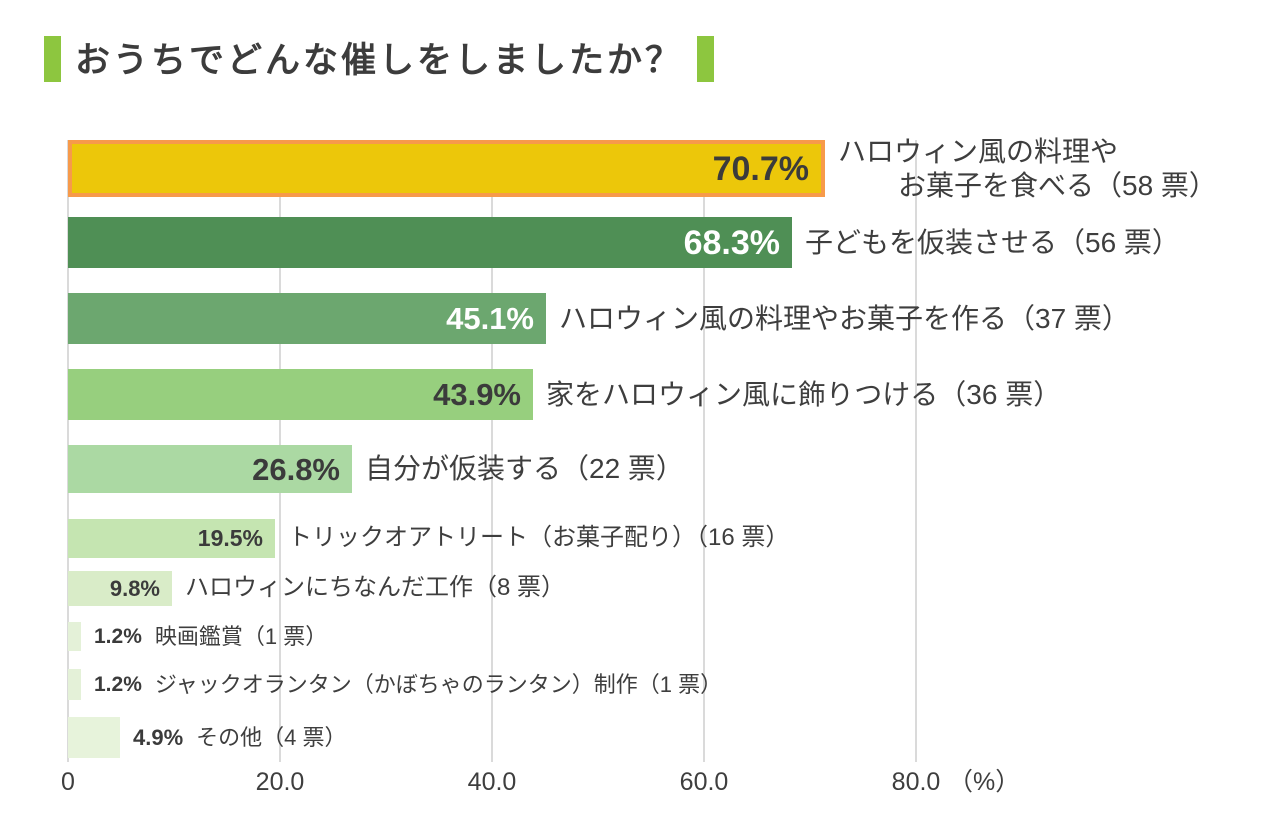  What do you see at coordinates (984, 782) in the screenshot?
I see `x-axis-unit-label: （%）` at bounding box center [984, 782].